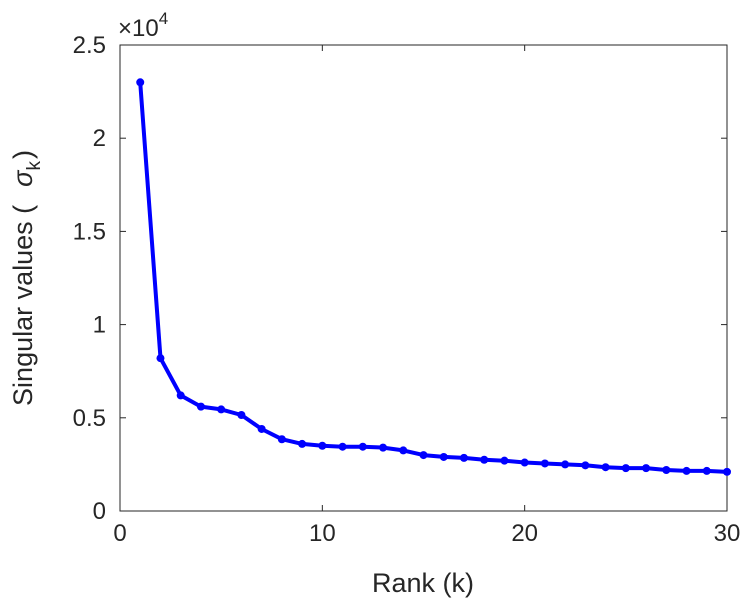  What do you see at coordinates (119, 533) in the screenshot?
I see `x-tick-label: 0` at bounding box center [119, 533].